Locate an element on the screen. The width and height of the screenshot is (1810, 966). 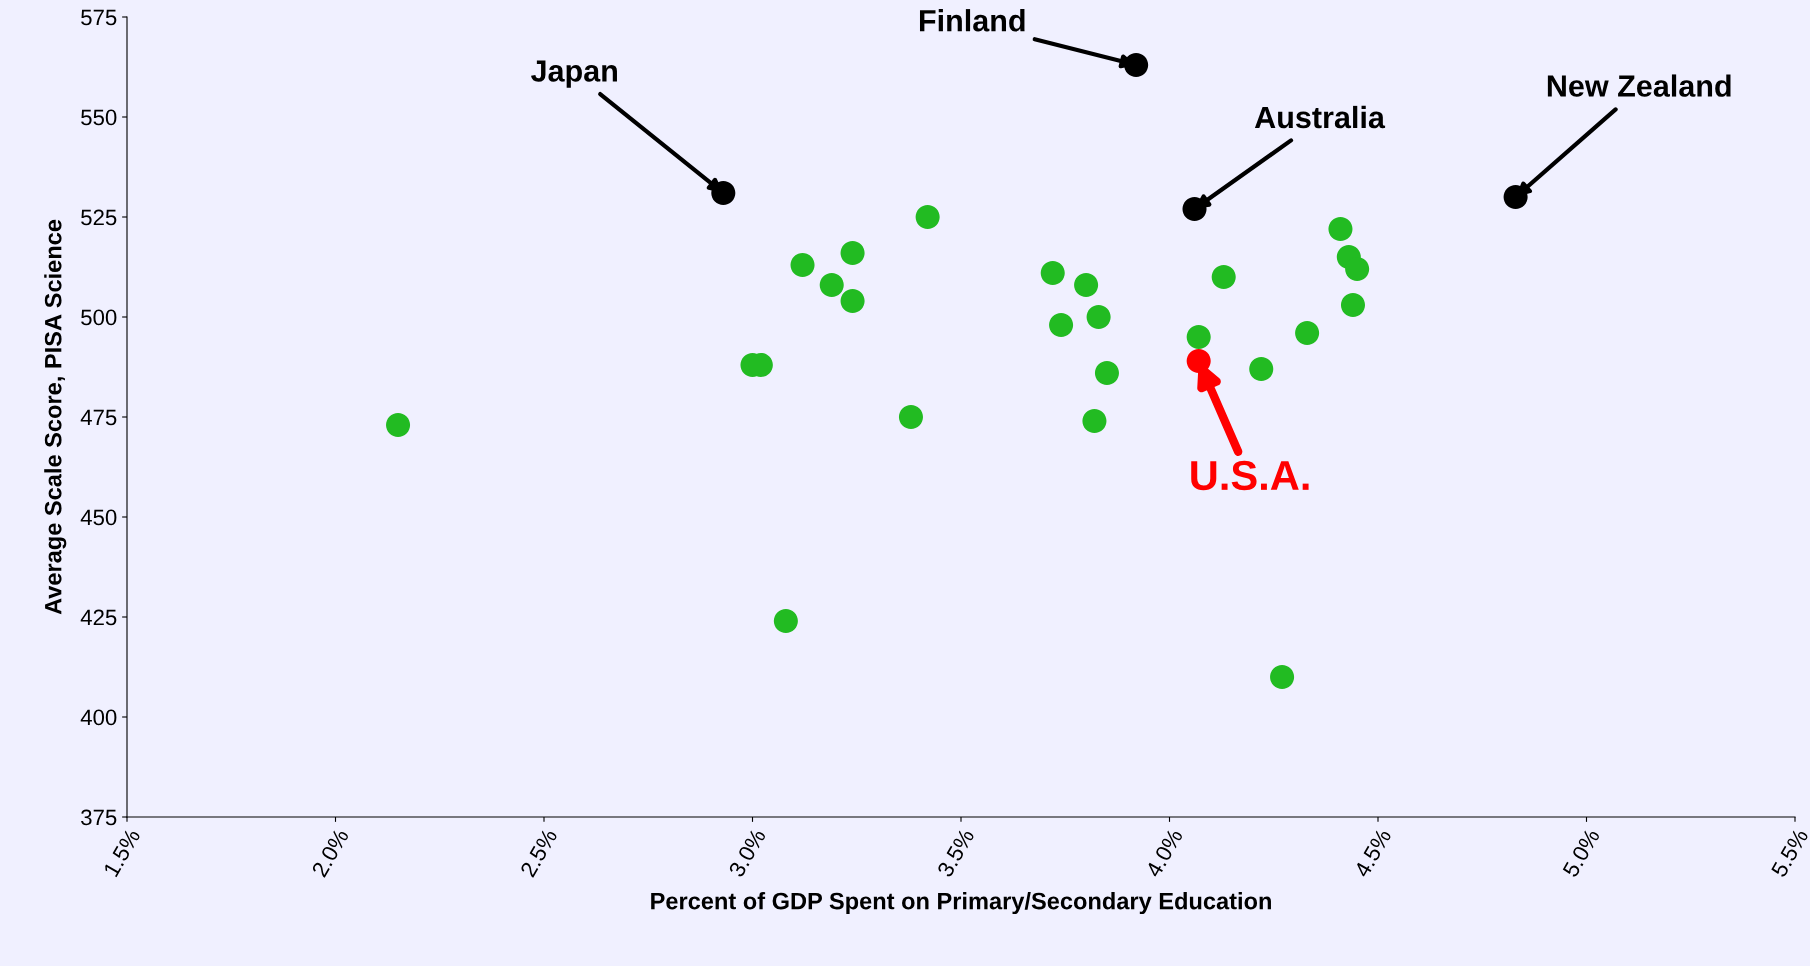
annotation: Australia is located at coordinates (1320, 117).